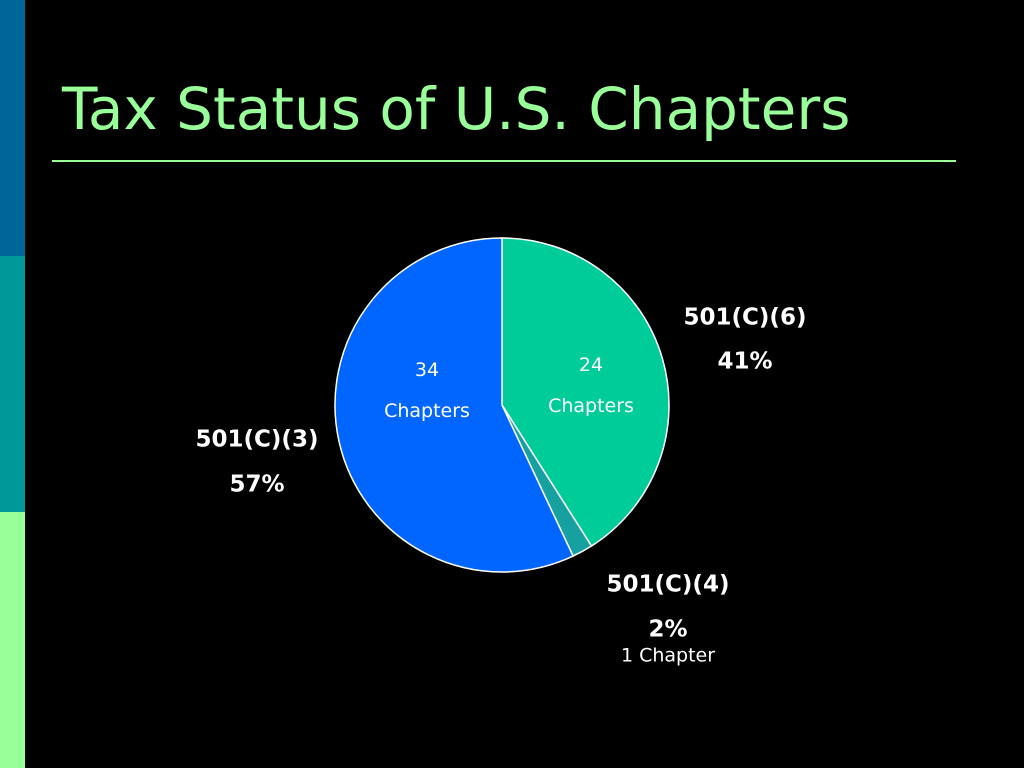 The image size is (1024, 768). Describe the element at coordinates (257, 440) in the screenshot. I see `category-label: 501(C)(3)` at that location.